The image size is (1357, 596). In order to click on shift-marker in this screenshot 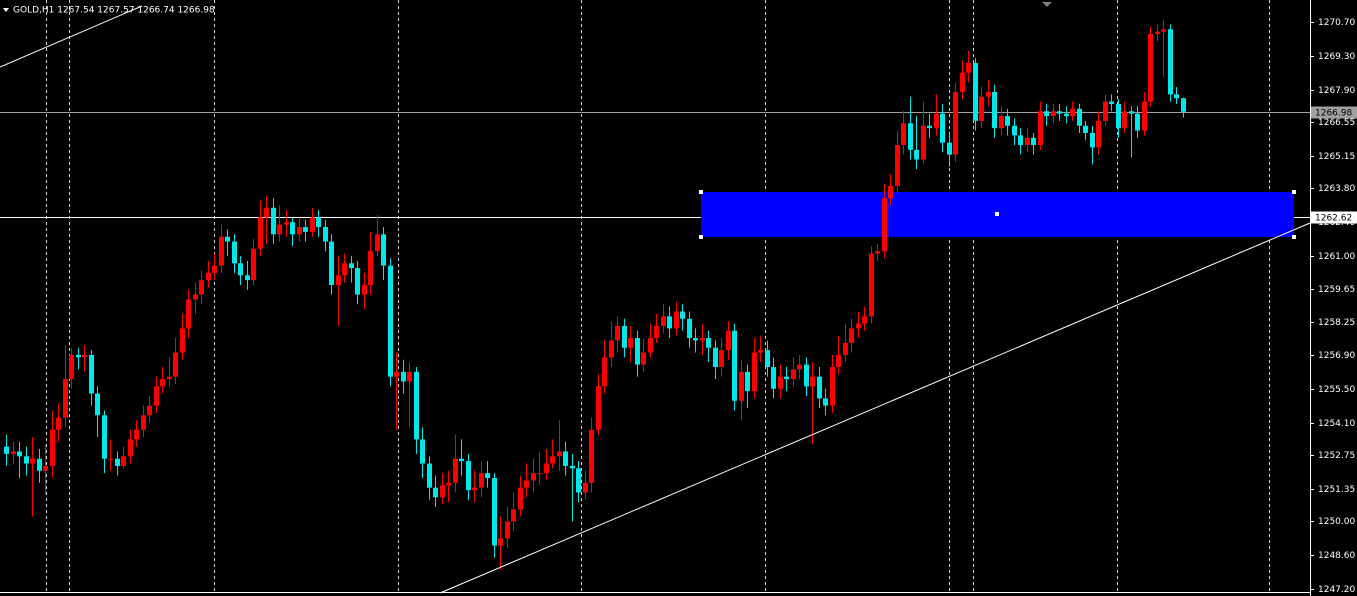, I will do `click(1047, 4)`.